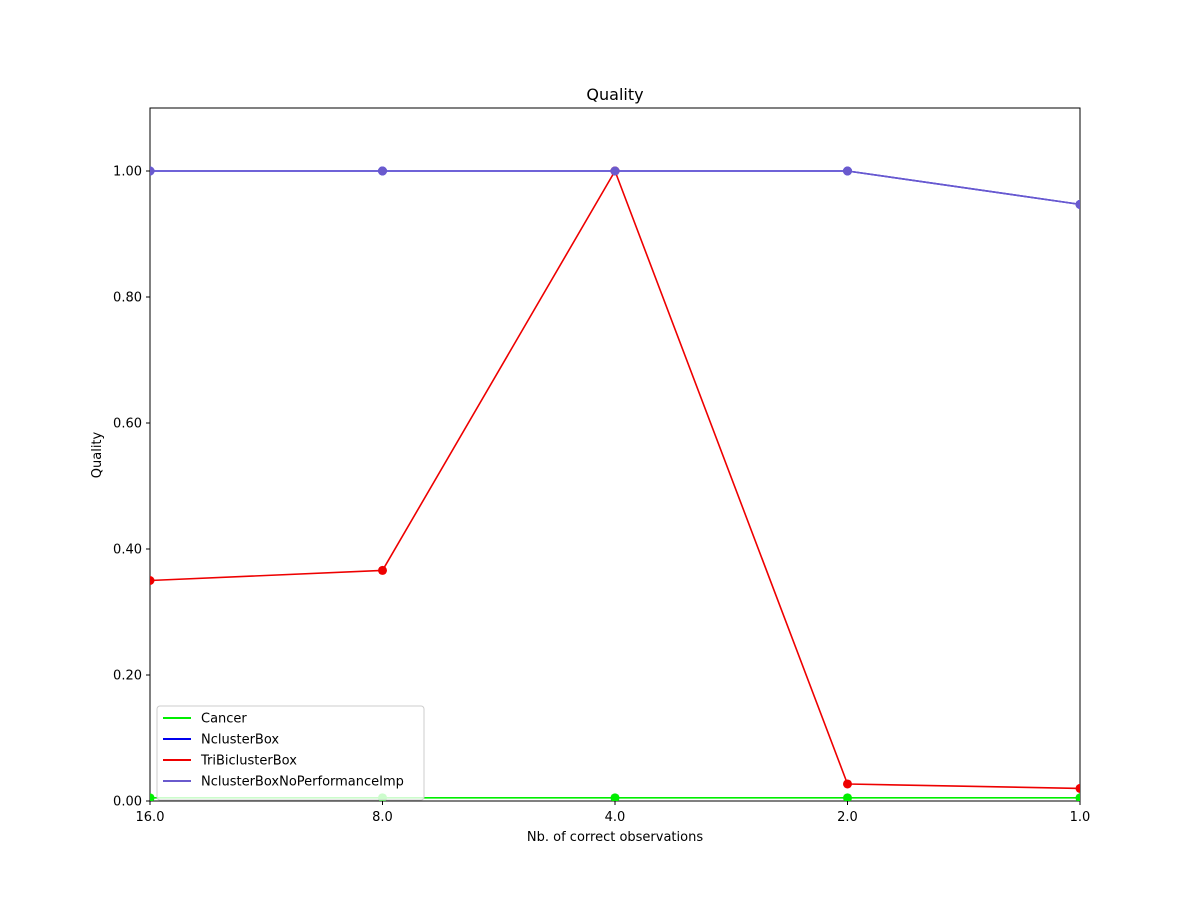  I want to click on x-tick-label: 16.0, so click(150, 817).